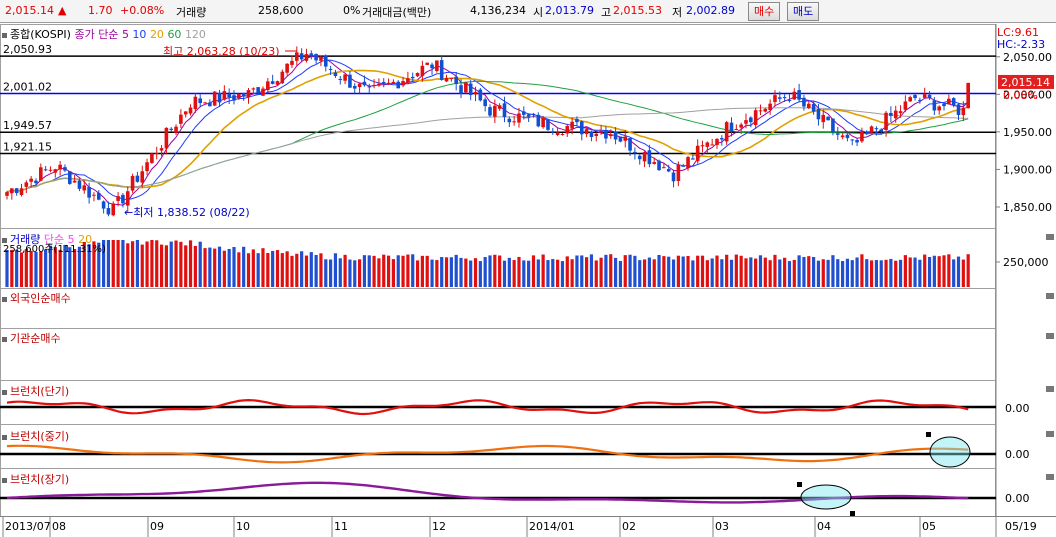 This screenshot has width=1056, height=537. What do you see at coordinates (157, 526) in the screenshot?
I see `x-tick-label: 09` at bounding box center [157, 526].